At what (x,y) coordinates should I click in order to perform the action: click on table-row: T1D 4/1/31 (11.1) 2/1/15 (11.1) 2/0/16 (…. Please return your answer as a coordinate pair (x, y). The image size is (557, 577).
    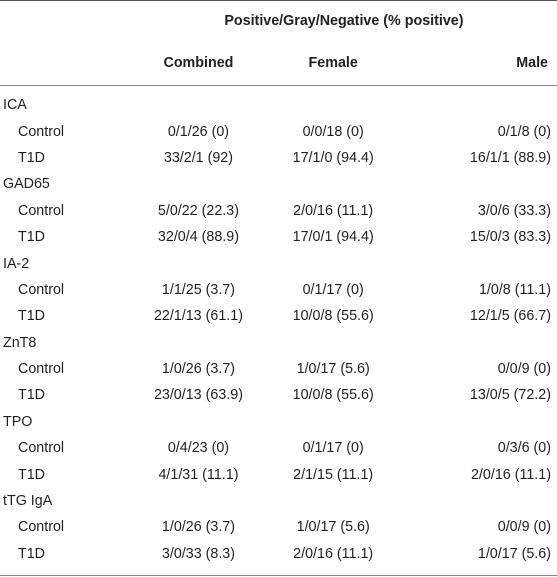
    Looking at the image, I should click on (278, 474).